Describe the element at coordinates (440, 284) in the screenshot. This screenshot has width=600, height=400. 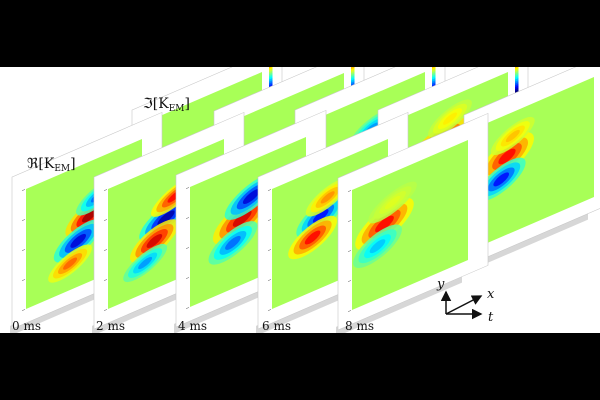
I see `y-axis-label: y` at that location.